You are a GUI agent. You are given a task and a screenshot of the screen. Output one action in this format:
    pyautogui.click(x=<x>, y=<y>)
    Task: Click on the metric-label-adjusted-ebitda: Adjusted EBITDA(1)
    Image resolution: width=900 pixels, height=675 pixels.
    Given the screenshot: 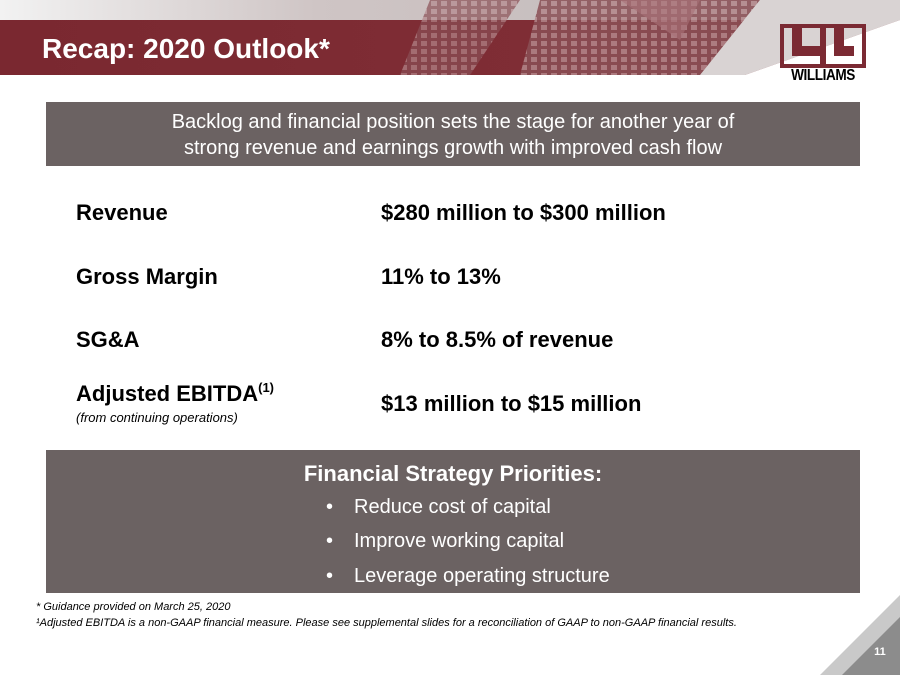 What is the action you would take?
    pyautogui.click(x=175, y=393)
    